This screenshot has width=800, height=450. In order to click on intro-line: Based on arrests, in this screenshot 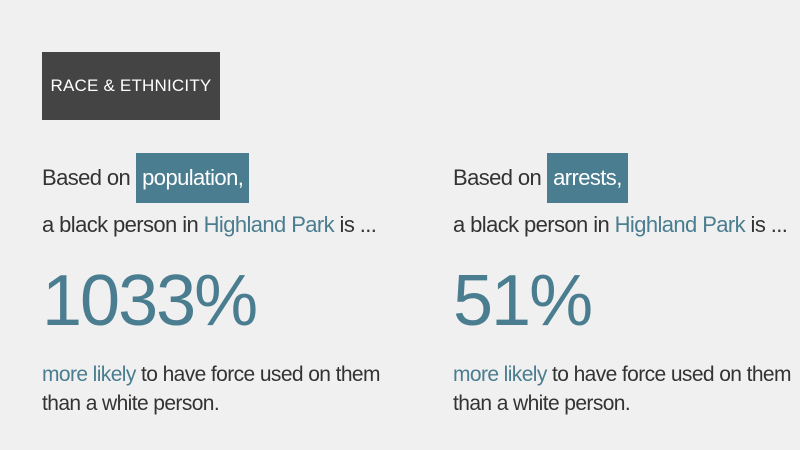, I will do `click(626, 178)`.